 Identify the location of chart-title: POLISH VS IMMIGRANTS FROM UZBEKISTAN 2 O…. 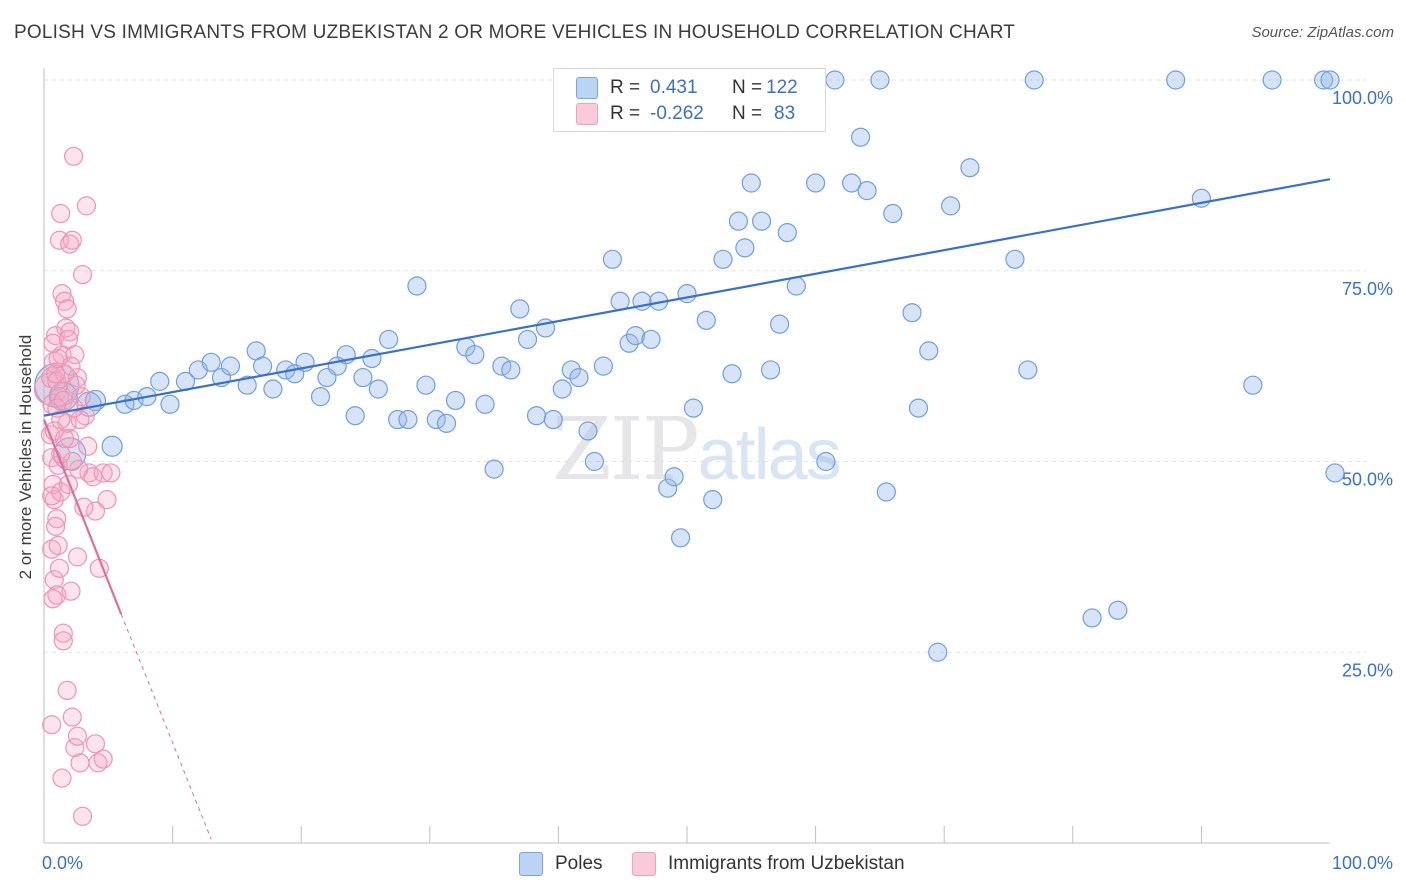
(515, 32).